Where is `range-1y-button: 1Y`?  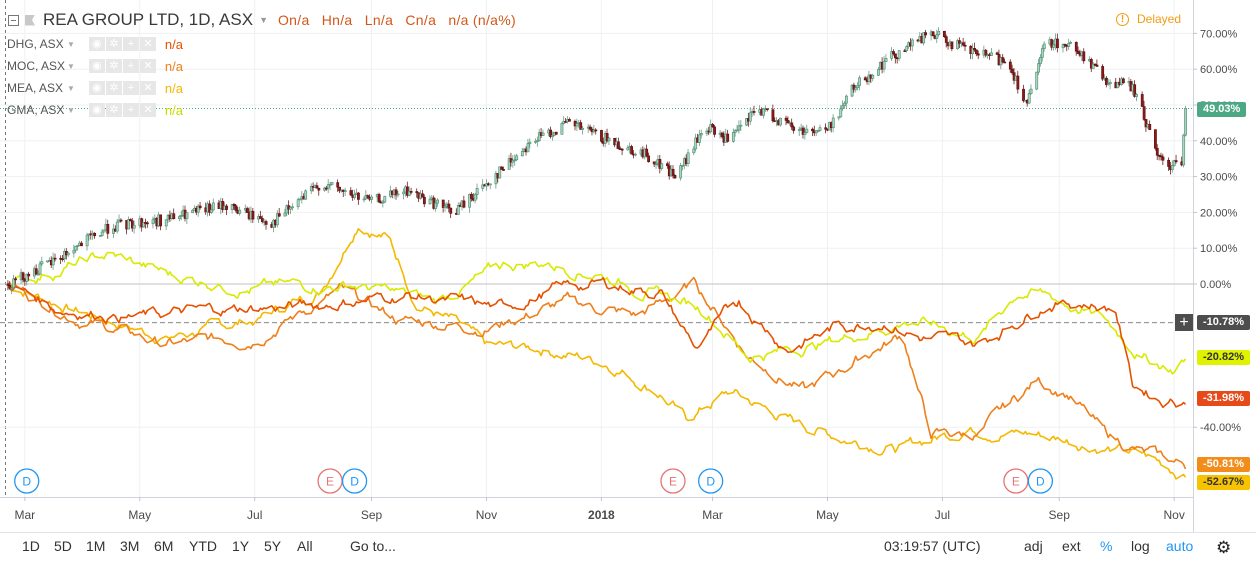
range-1y-button: 1Y is located at coordinates (241, 546).